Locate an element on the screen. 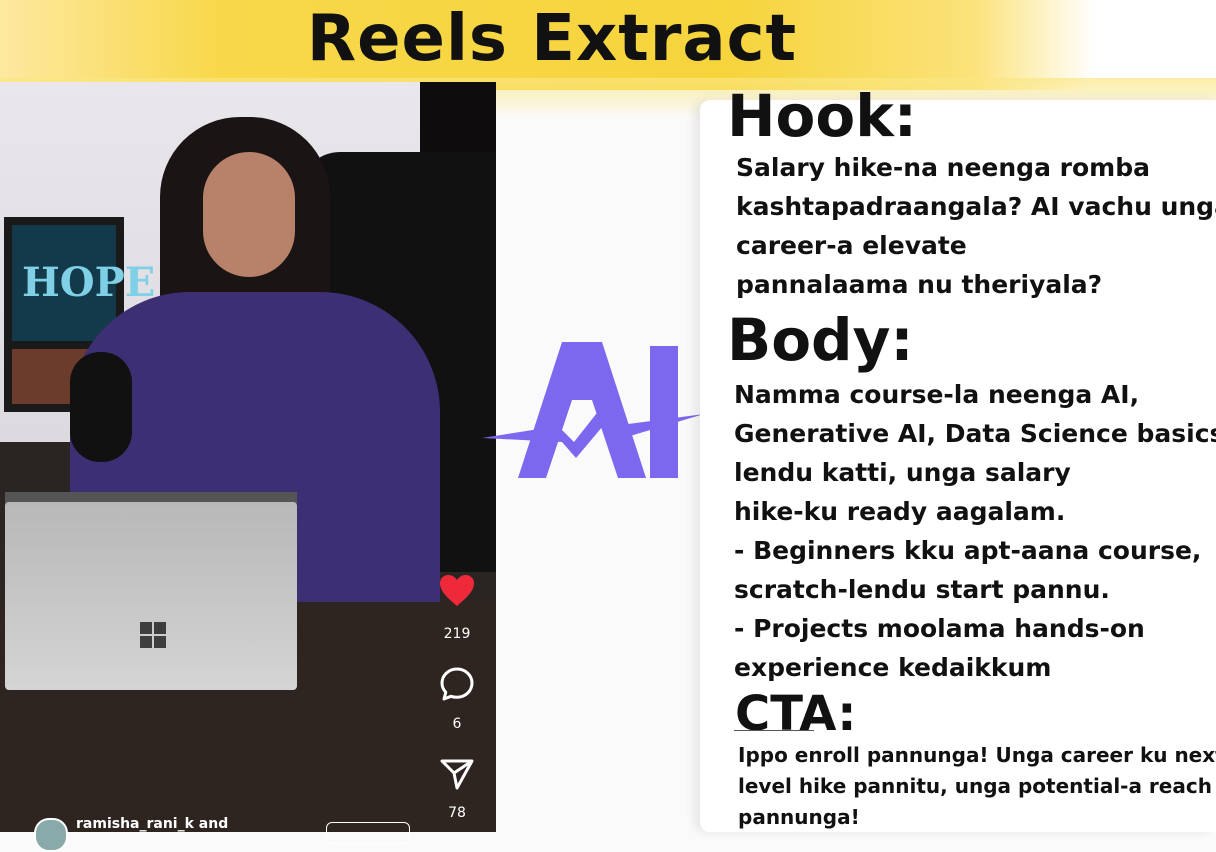  cta-line: pannunga! is located at coordinates (799, 817).